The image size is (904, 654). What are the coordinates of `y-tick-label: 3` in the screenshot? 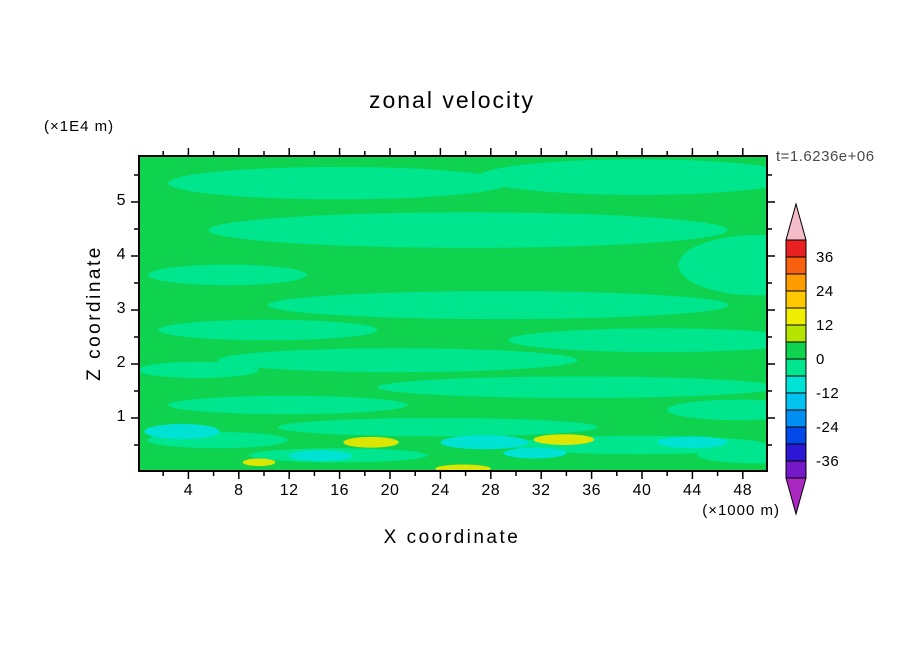 It's located at (121, 308).